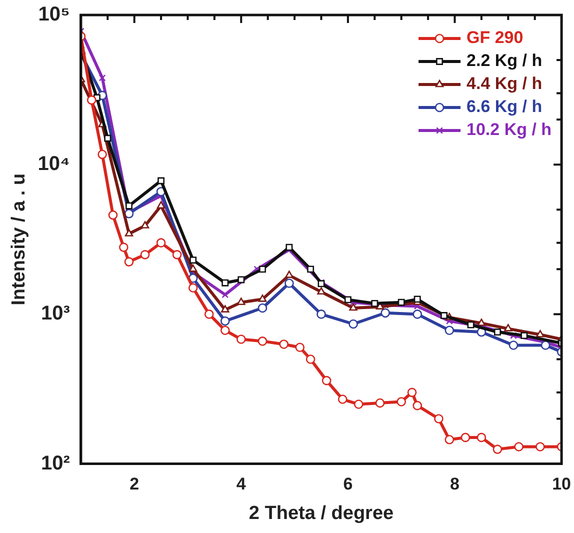 This screenshot has width=574, height=533. I want to click on x-tick-label: 8, so click(455, 484).